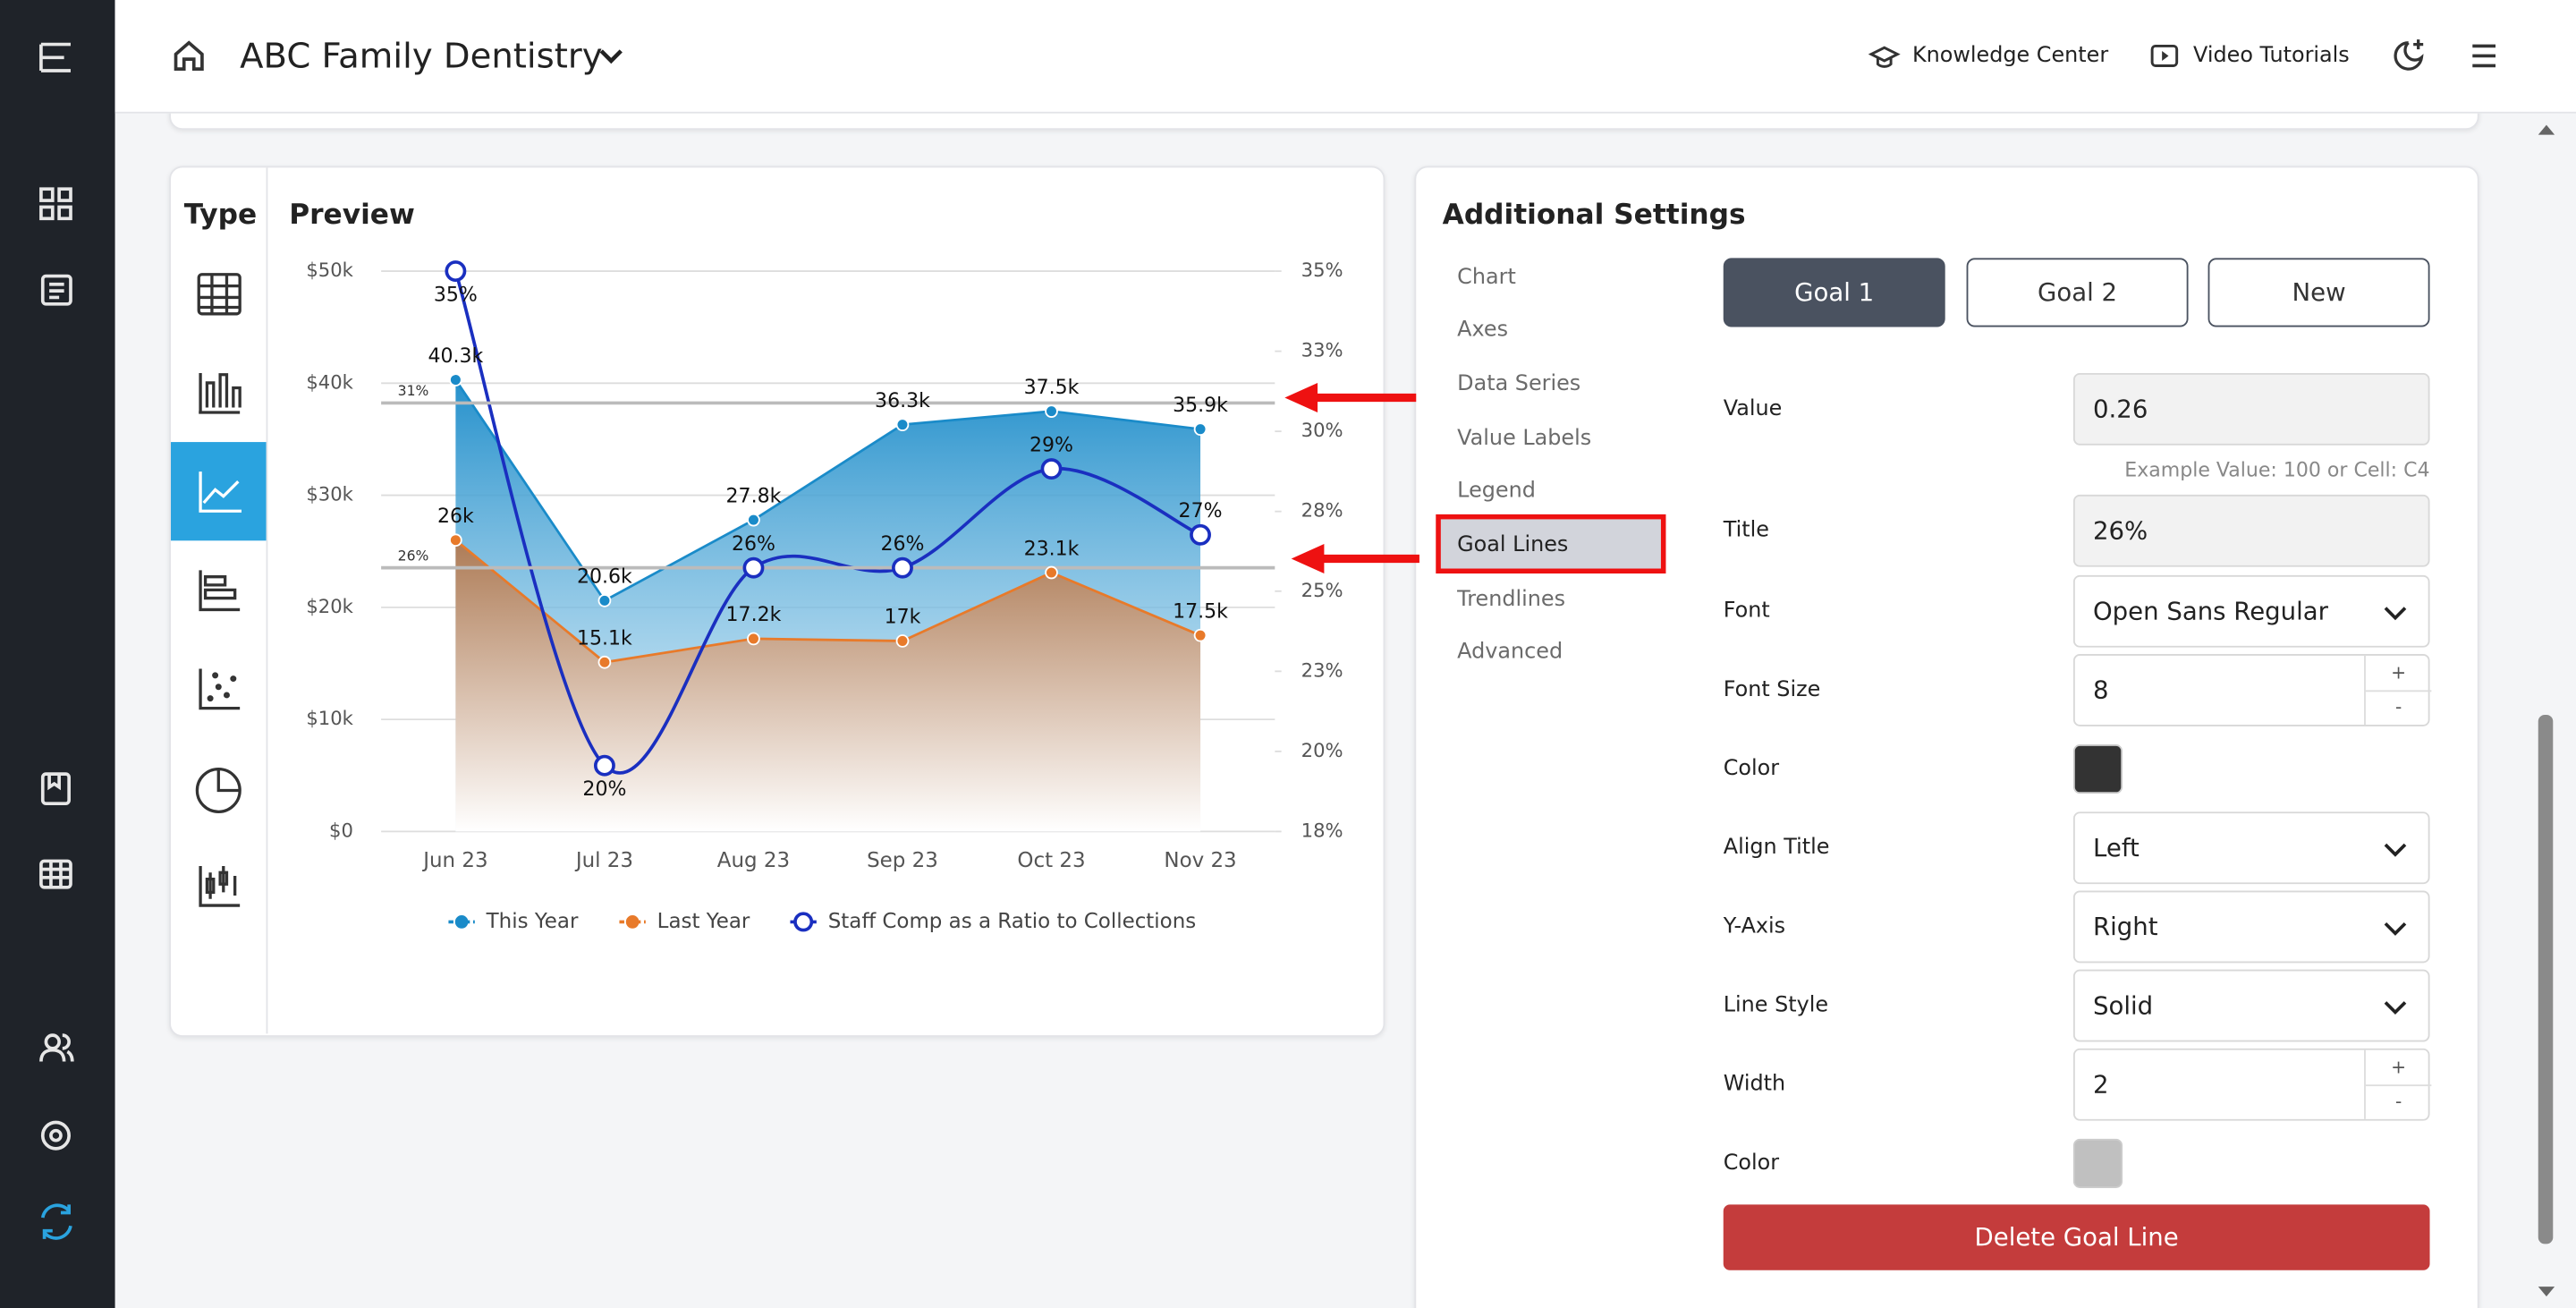 Image resolution: width=2576 pixels, height=1308 pixels. Describe the element at coordinates (1301, 397) in the screenshot. I see `arrow-head` at that location.